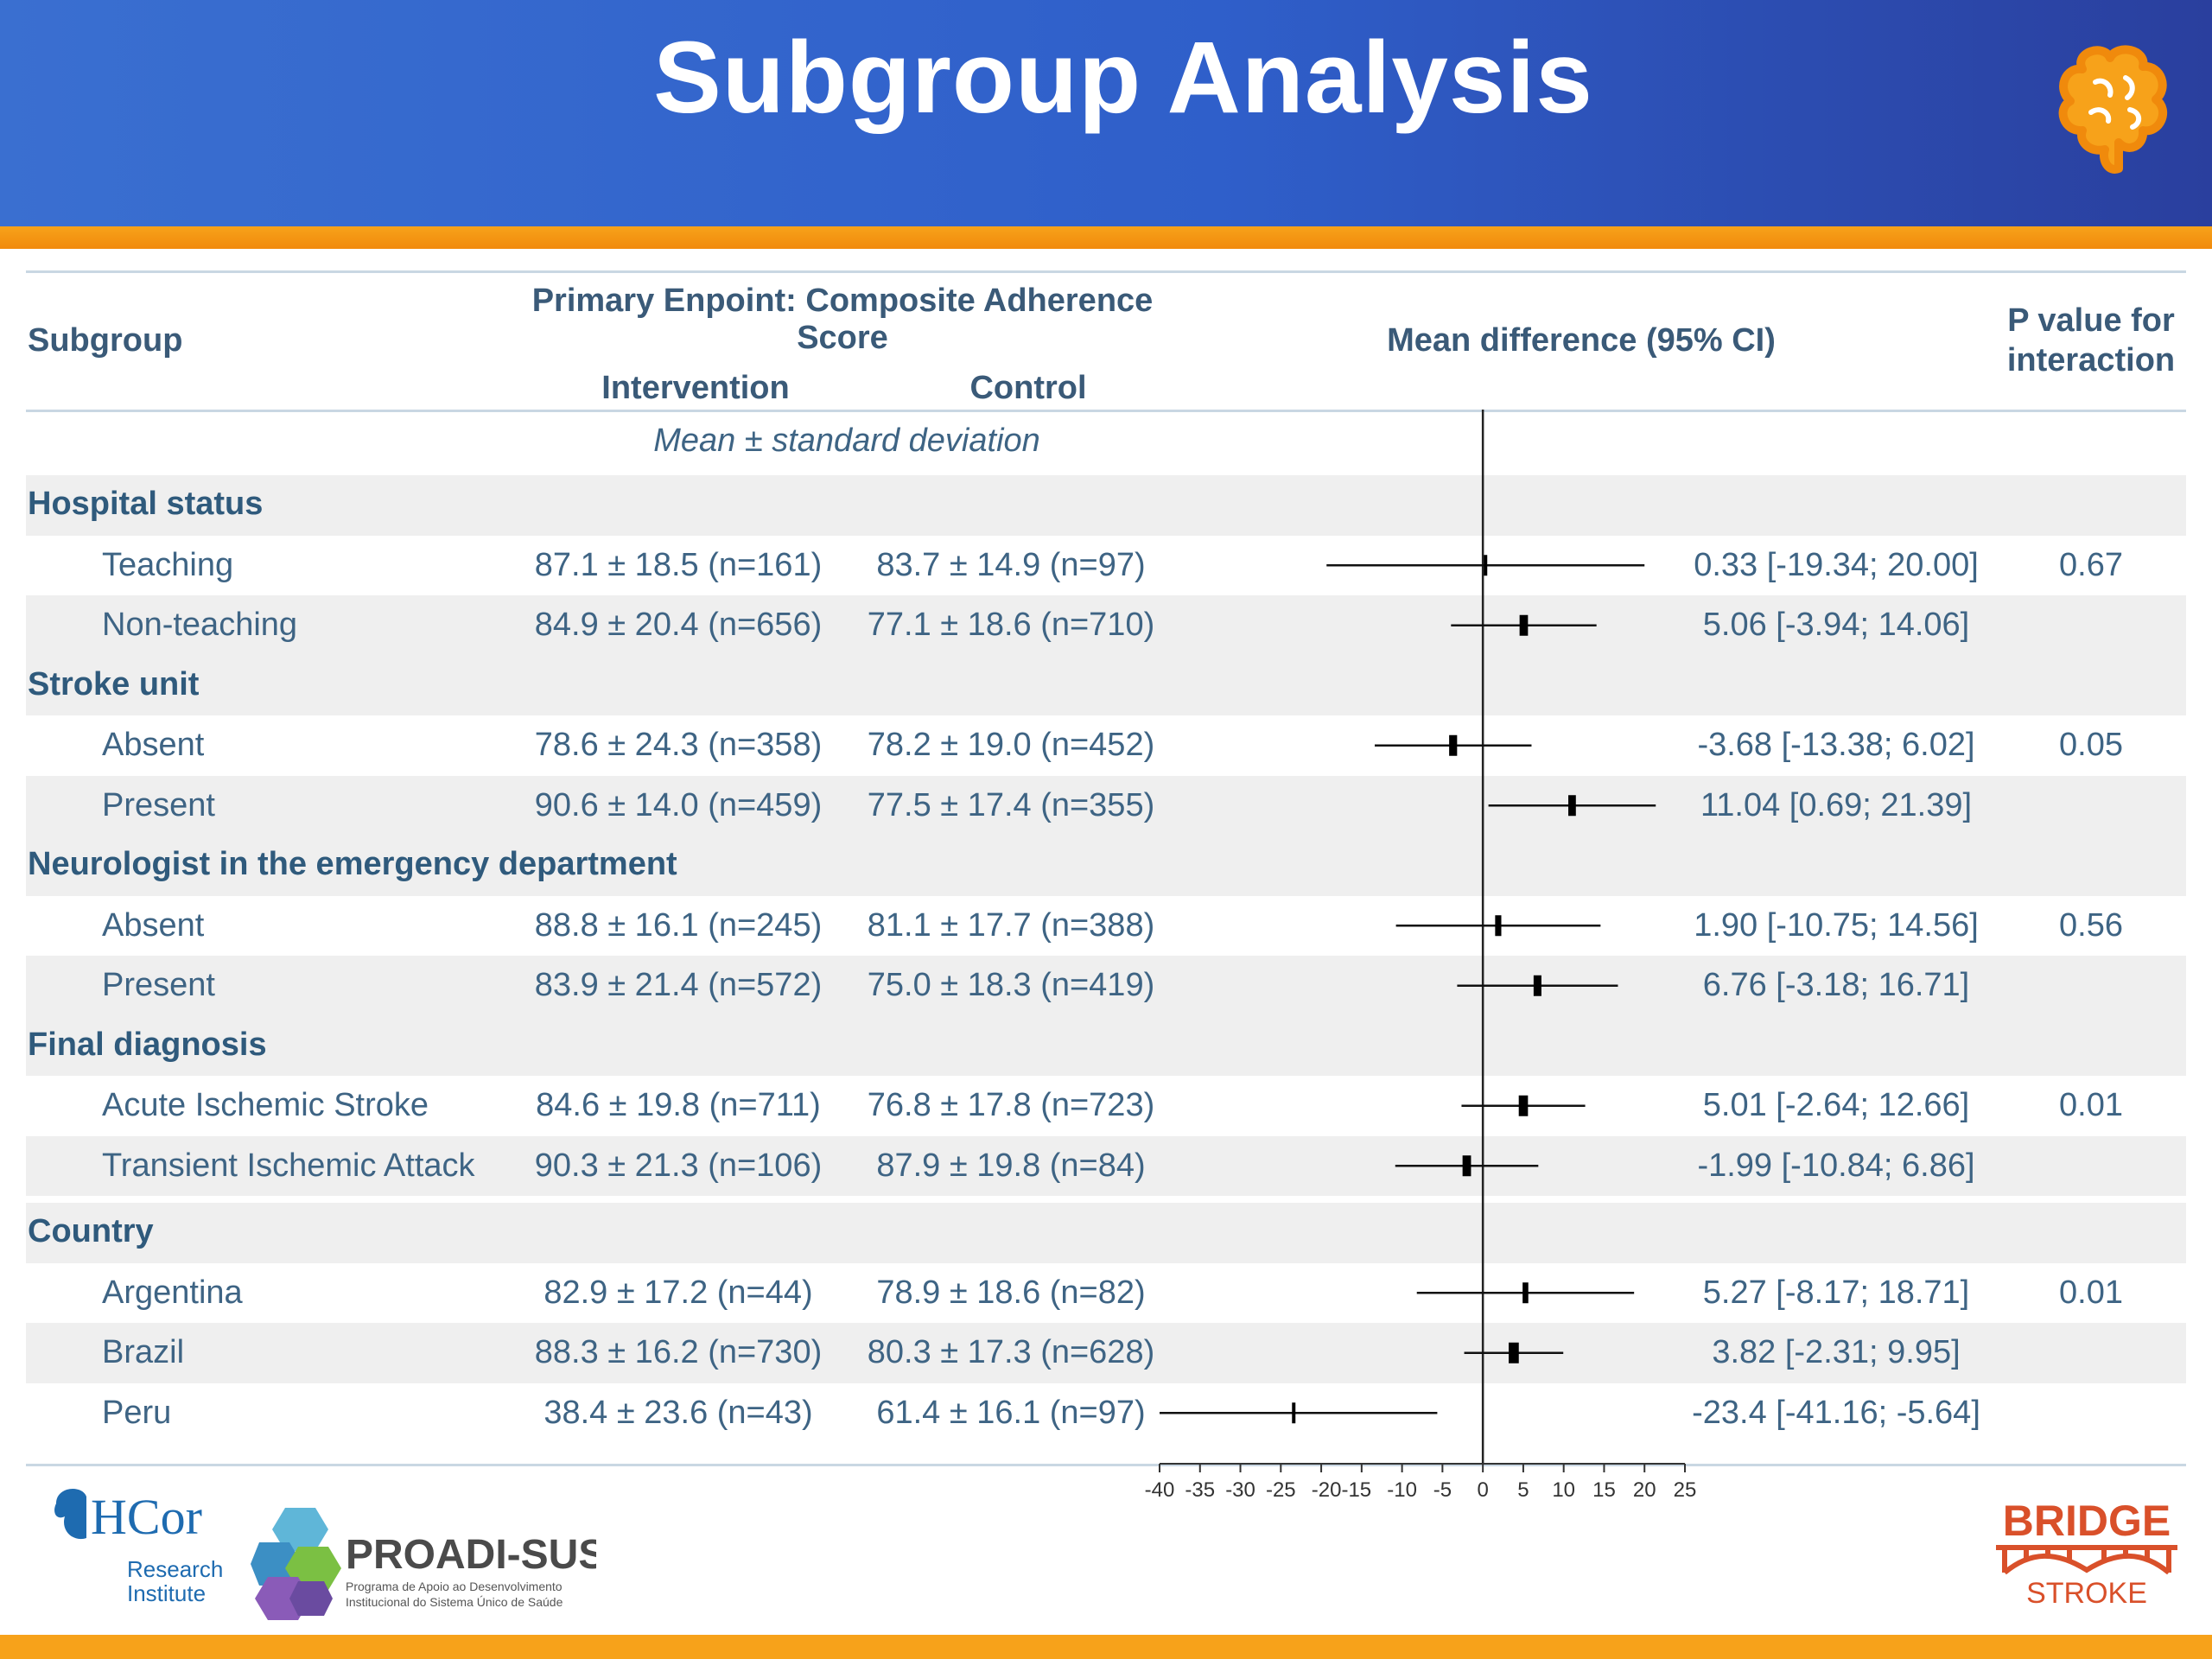 The width and height of the screenshot is (2212, 1659). I want to click on control-value: 78.9 ± 18.6 (n=82), so click(1011, 1292).